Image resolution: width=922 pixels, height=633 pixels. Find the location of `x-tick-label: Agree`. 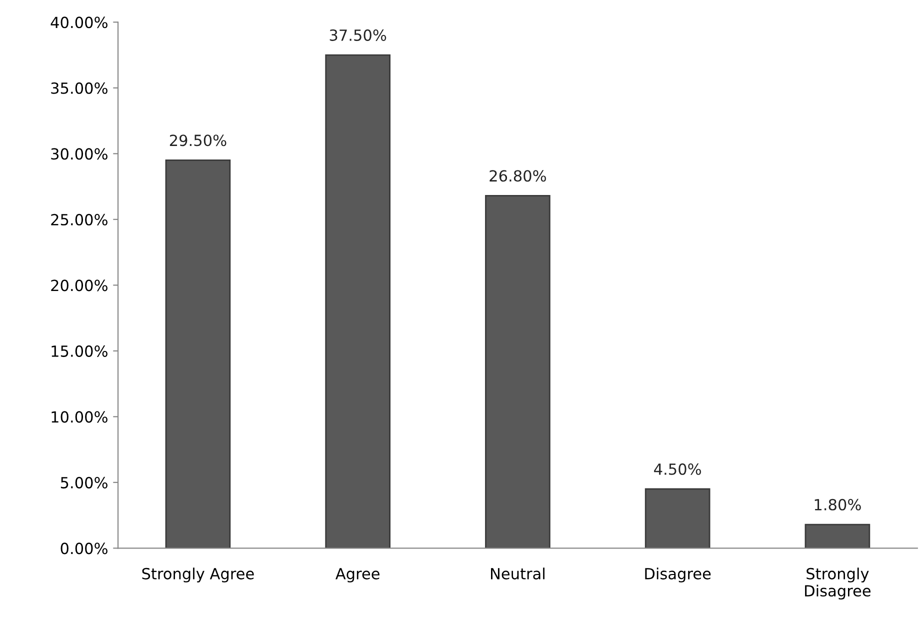

x-tick-label: Agree is located at coordinates (358, 575).